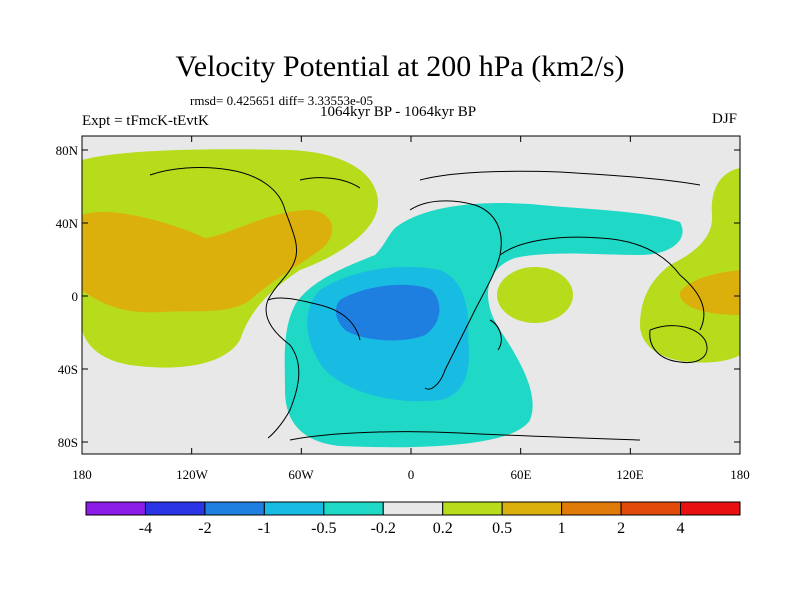 Image resolution: width=800 pixels, height=600 pixels. Describe the element at coordinates (400, 66) in the screenshot. I see `map-title: Velocity Potential at 200 hPa (km2/s)` at that location.